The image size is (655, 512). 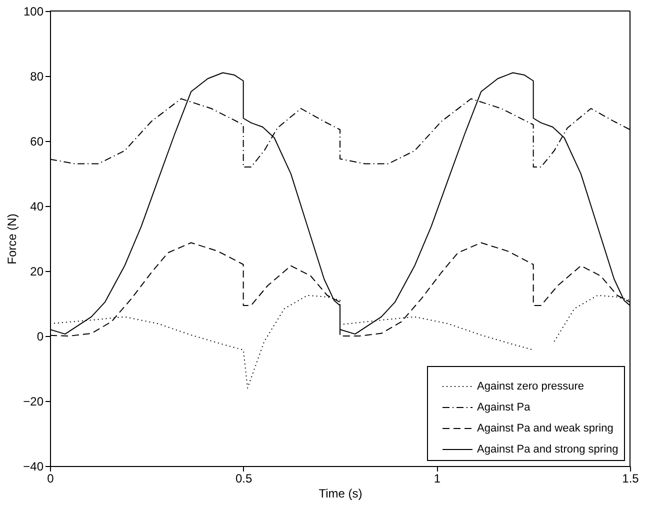 I want to click on x-tick-label: 1.5, so click(x=631, y=479).